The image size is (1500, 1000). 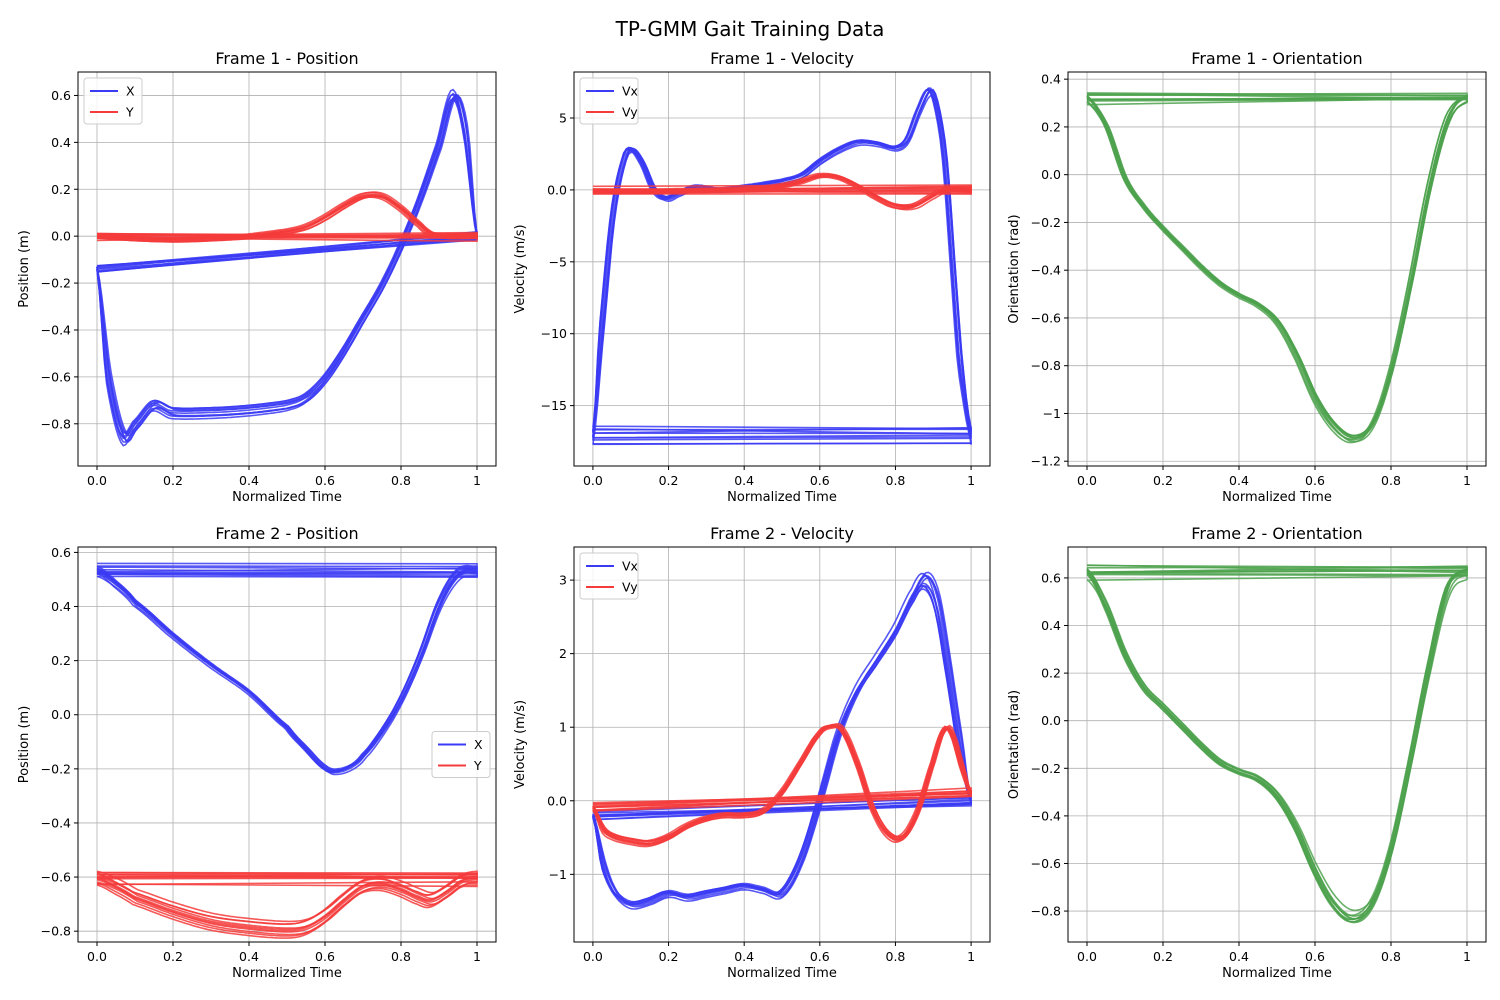 I want to click on series-line-x, so click(x=287, y=670).